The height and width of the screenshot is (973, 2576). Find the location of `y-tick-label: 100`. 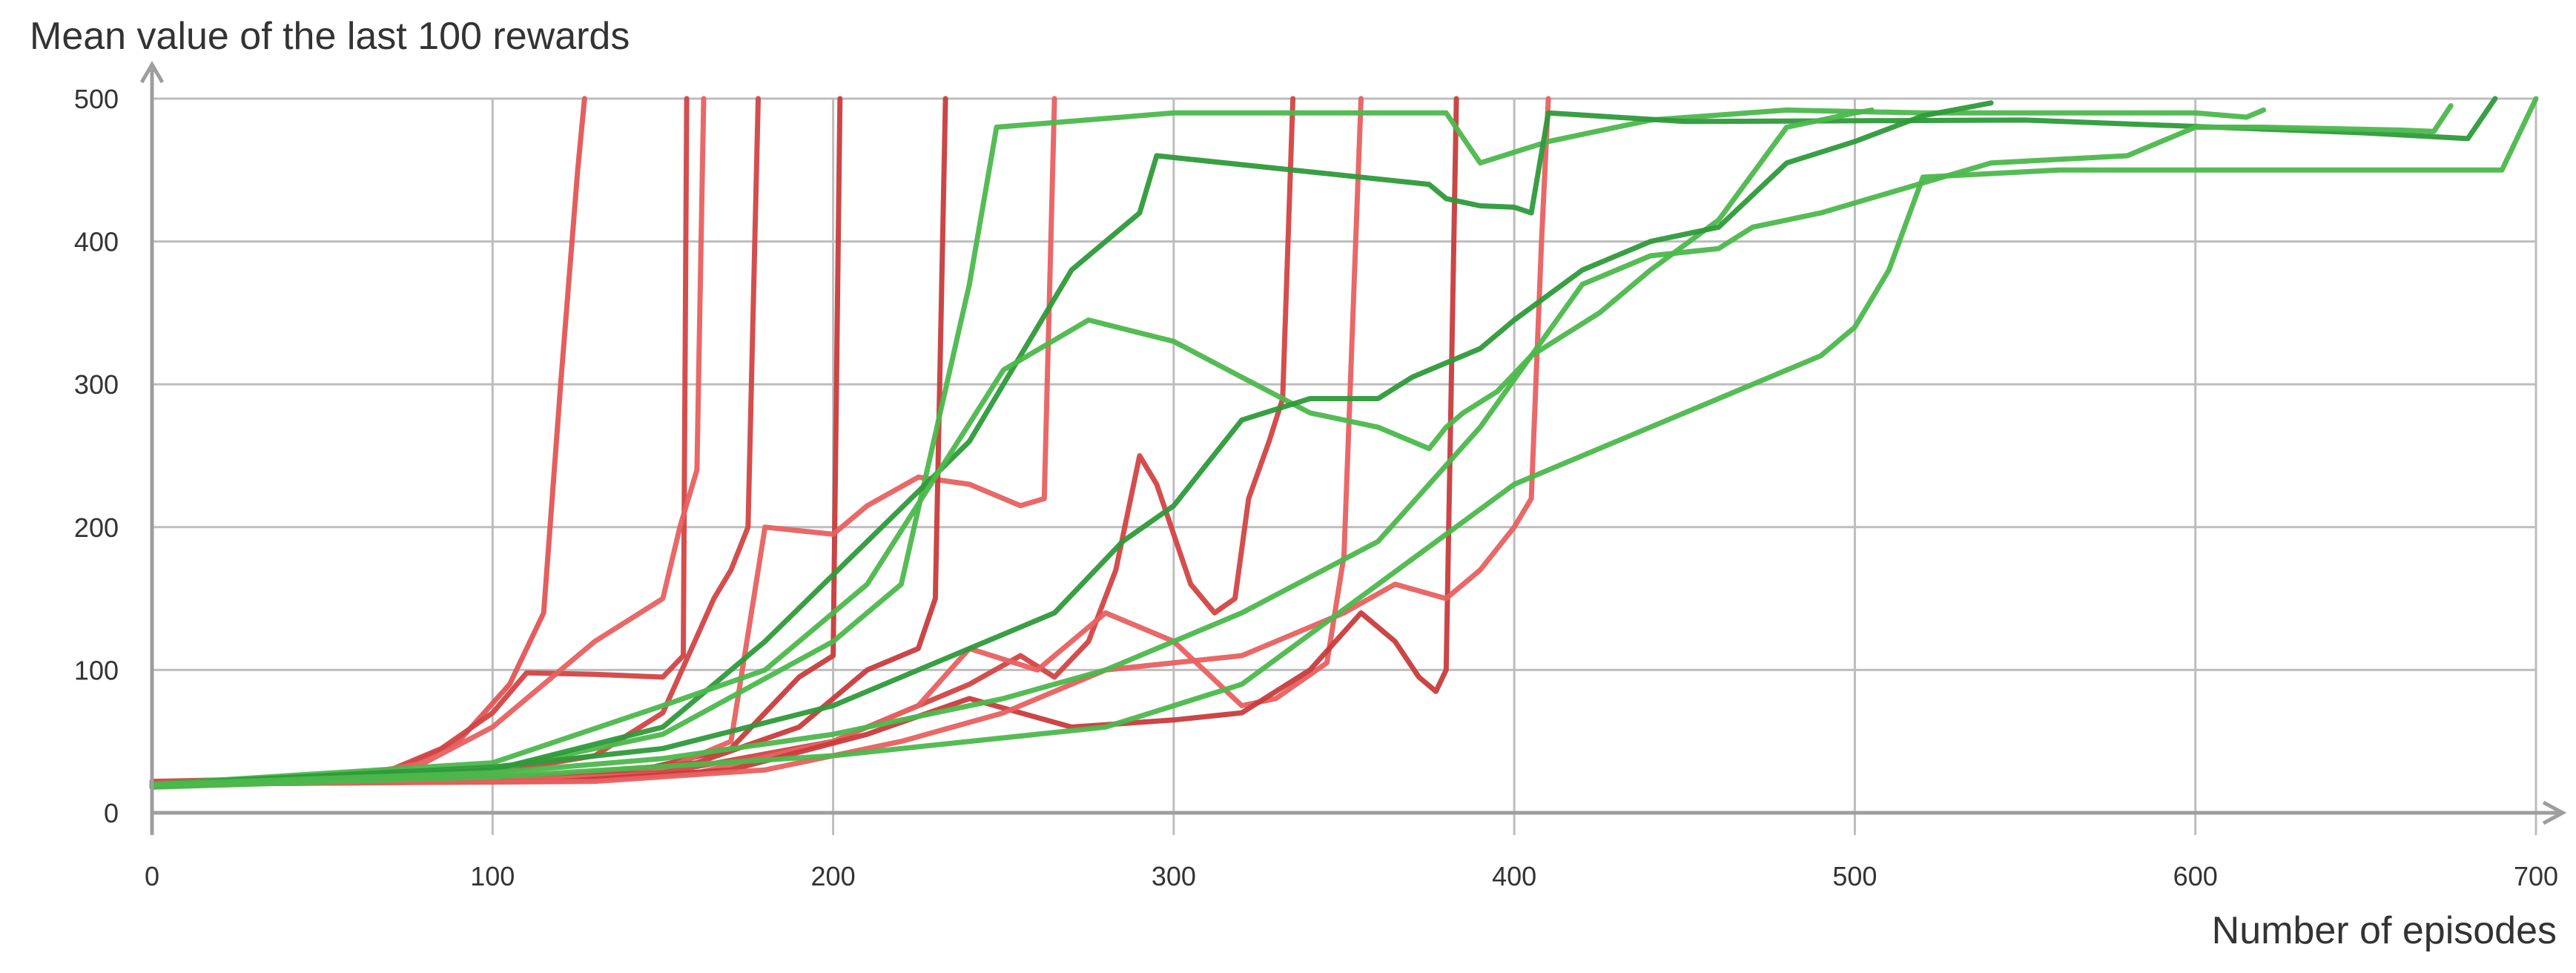

y-tick-label: 100 is located at coordinates (96, 670).